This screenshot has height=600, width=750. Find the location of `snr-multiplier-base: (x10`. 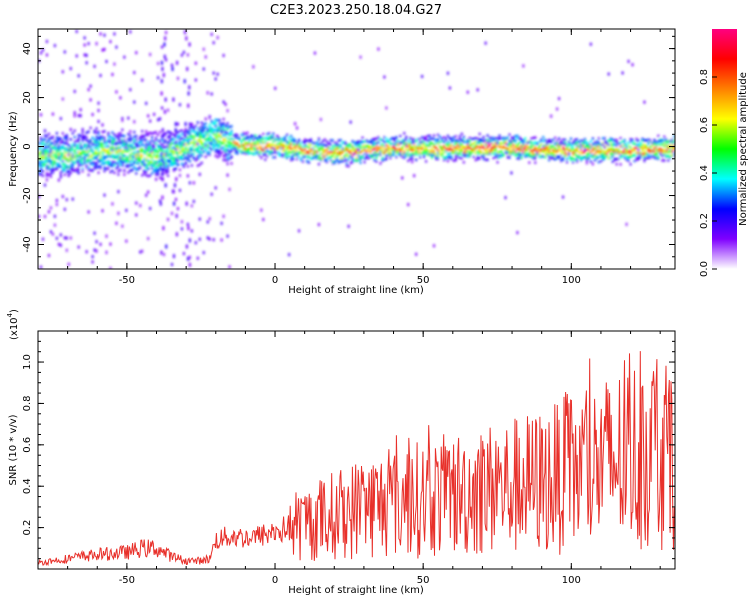

snr-multiplier-base: (x10 is located at coordinates (14, 328).